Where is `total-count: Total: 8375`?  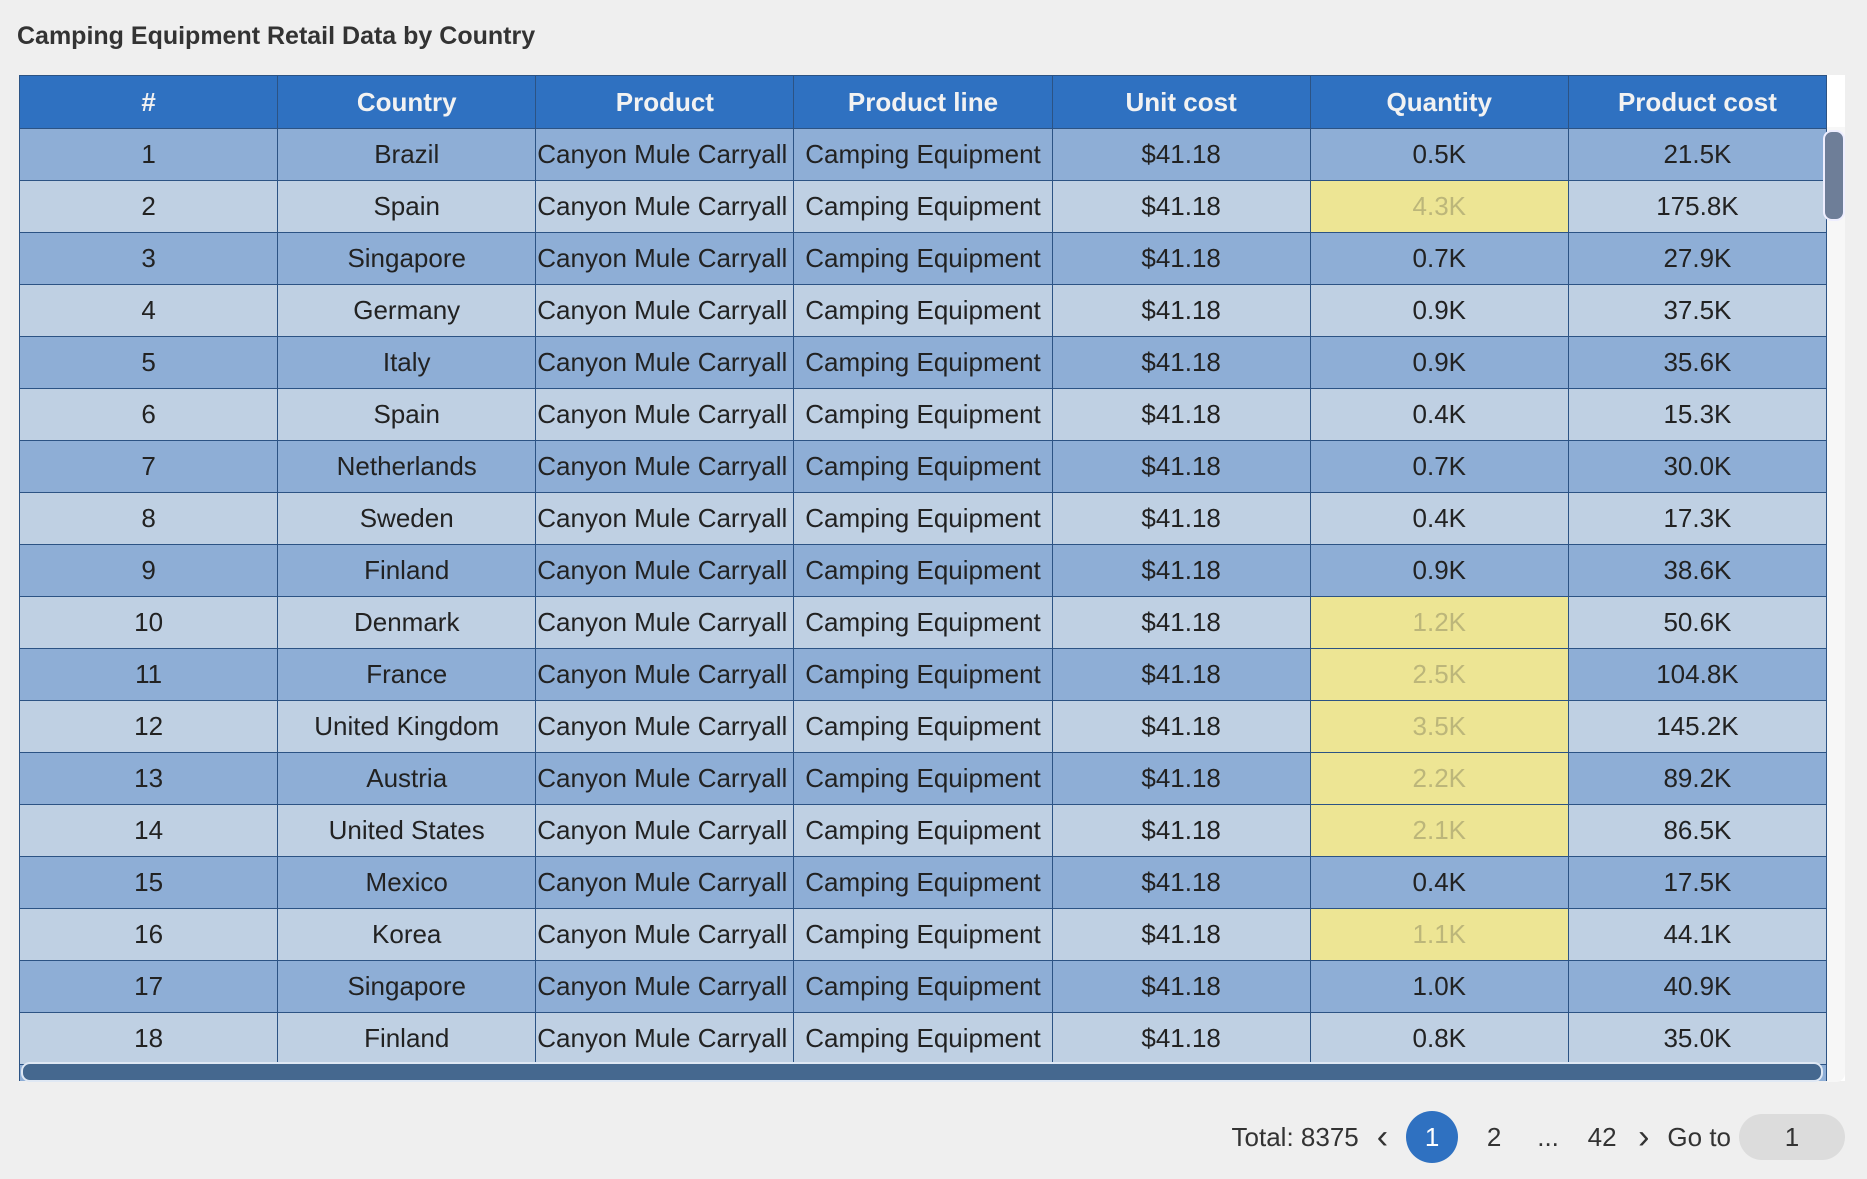 total-count: Total: 8375 is located at coordinates (1295, 1136).